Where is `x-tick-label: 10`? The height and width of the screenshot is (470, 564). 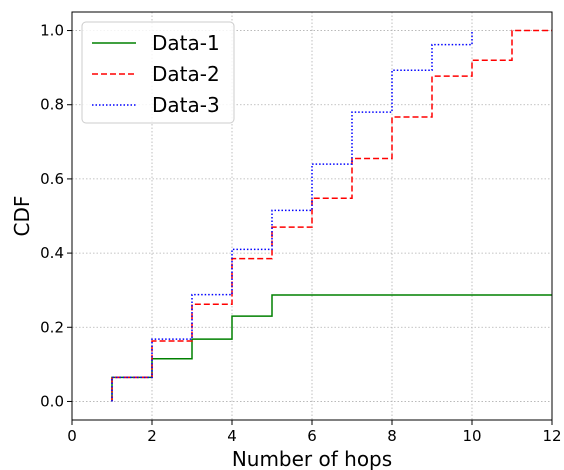
x-tick-label: 10 is located at coordinates (471, 436).